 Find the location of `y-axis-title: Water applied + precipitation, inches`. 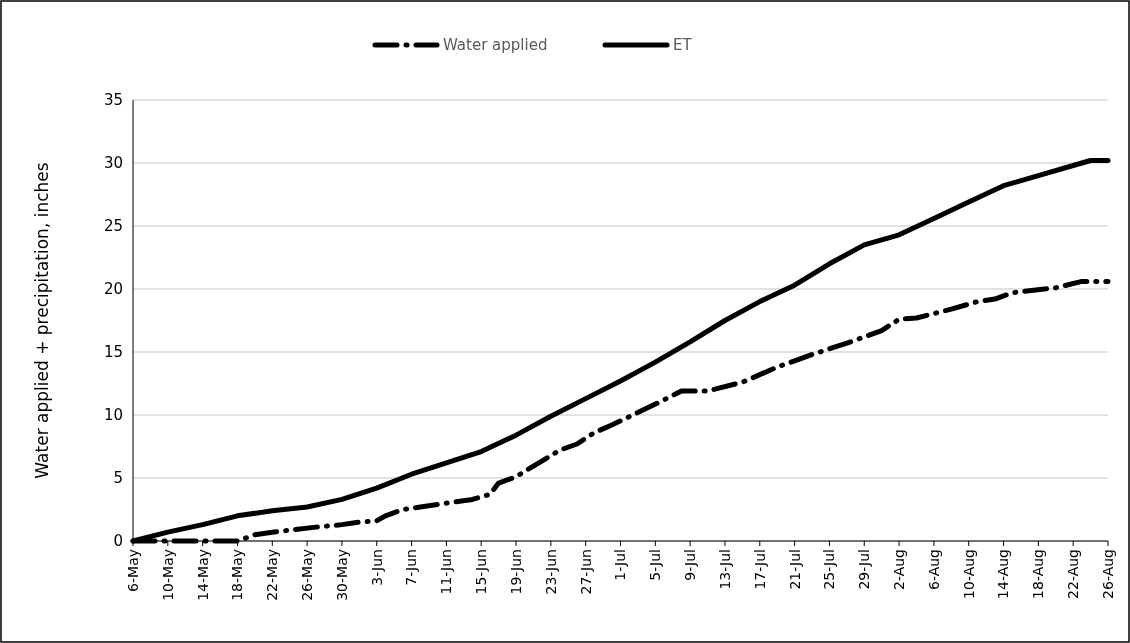

y-axis-title: Water applied + precipitation, inches is located at coordinates (42, 320).